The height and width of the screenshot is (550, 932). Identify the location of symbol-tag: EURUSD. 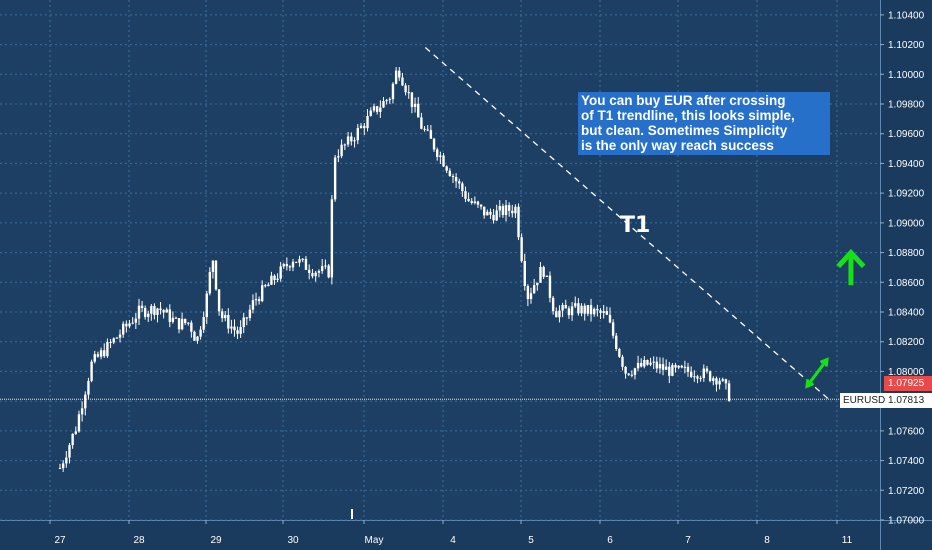
(864, 400).